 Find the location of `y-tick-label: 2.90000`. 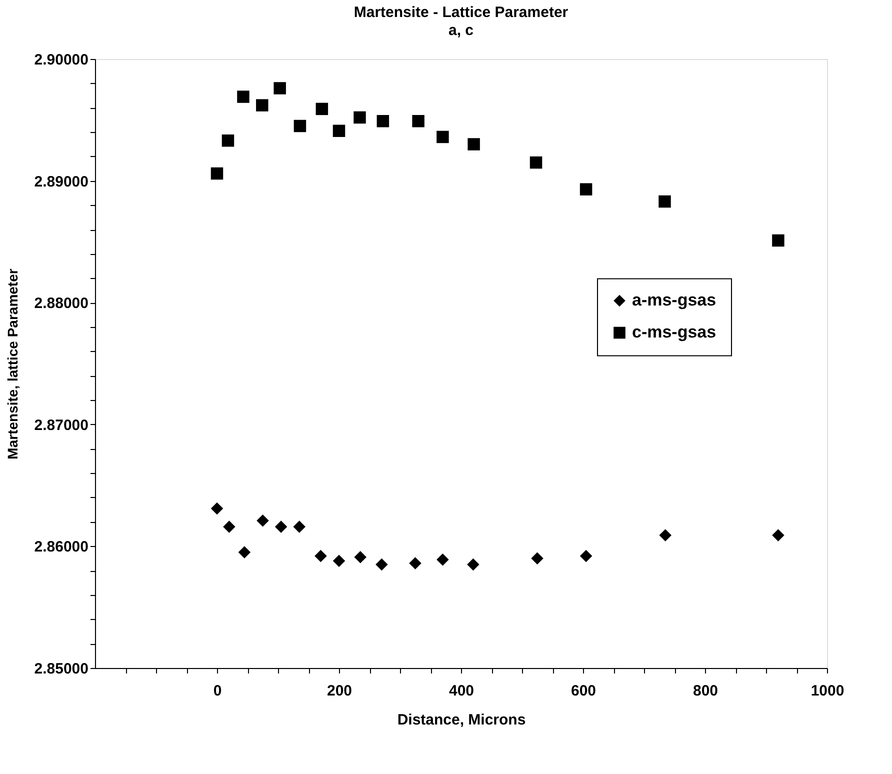

y-tick-label: 2.90000 is located at coordinates (61, 60).